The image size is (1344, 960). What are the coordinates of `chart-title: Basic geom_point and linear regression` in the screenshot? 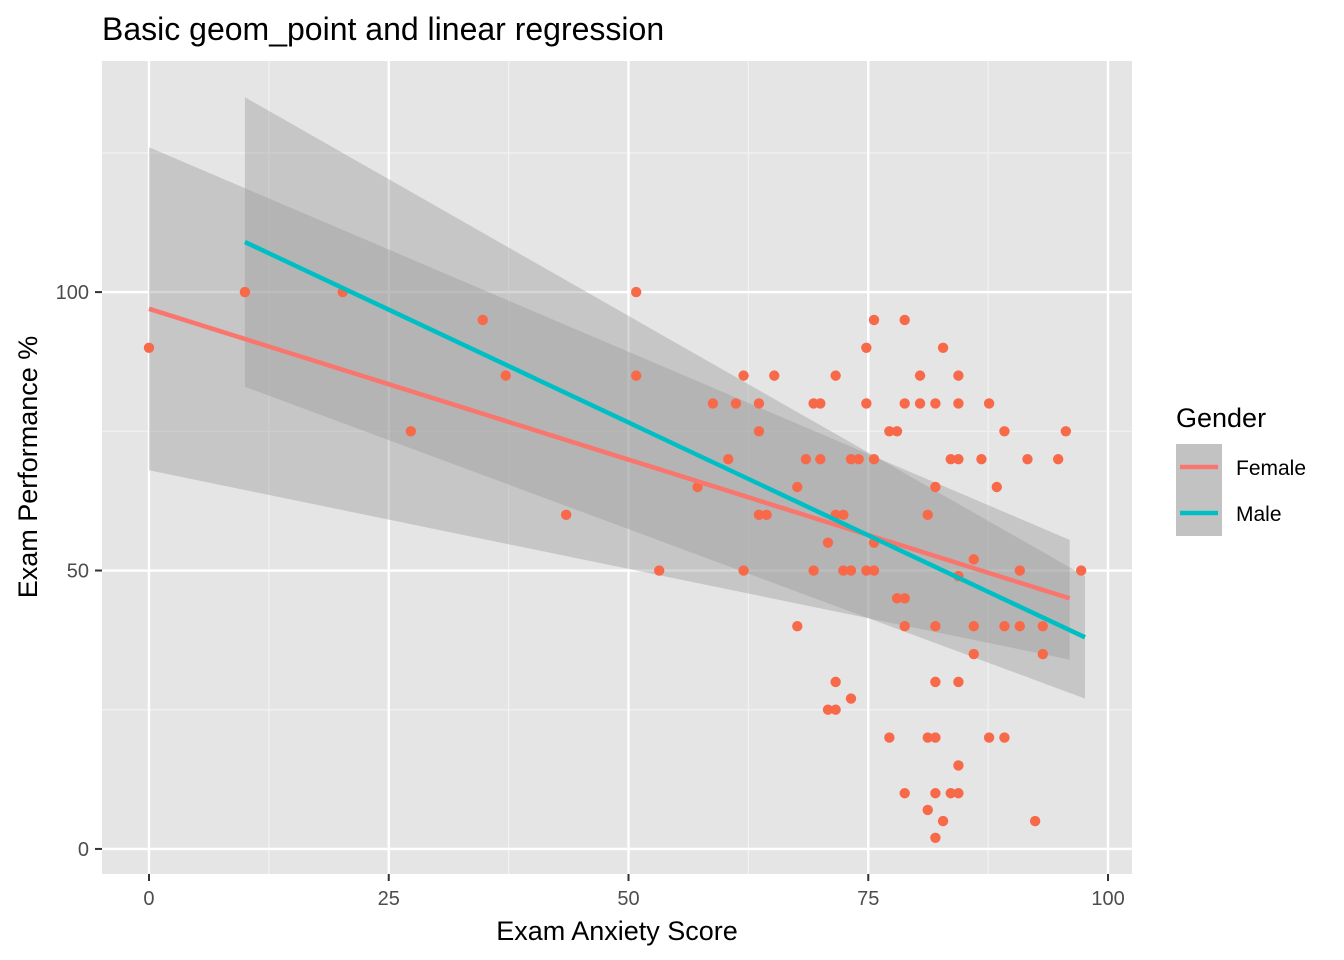 It's located at (383, 29).